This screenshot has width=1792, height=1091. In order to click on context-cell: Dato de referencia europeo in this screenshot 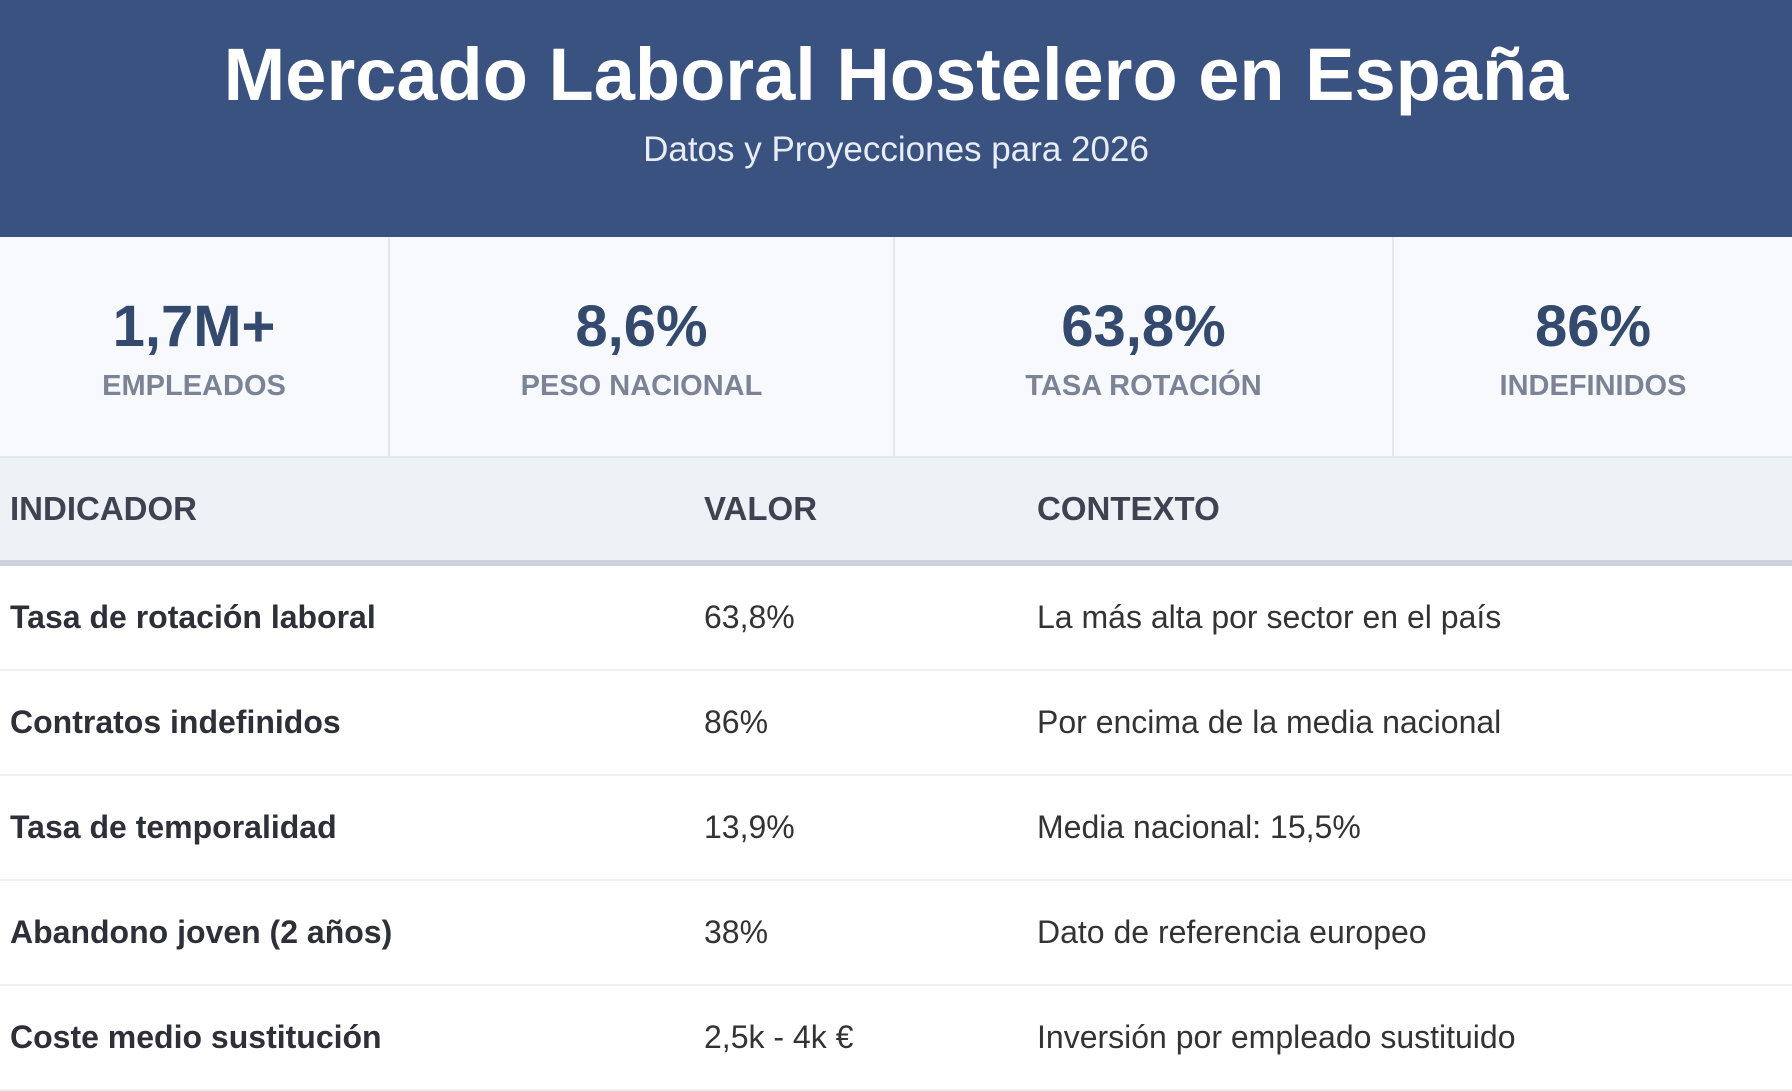, I will do `click(1409, 933)`.